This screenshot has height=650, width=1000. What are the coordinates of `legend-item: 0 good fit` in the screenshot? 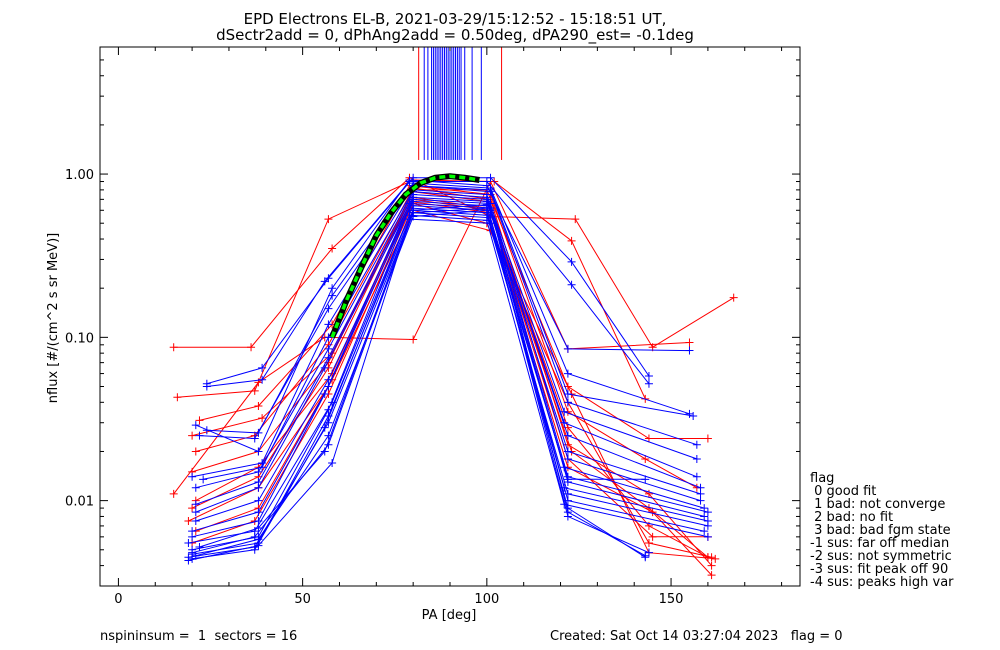 It's located at (843, 491).